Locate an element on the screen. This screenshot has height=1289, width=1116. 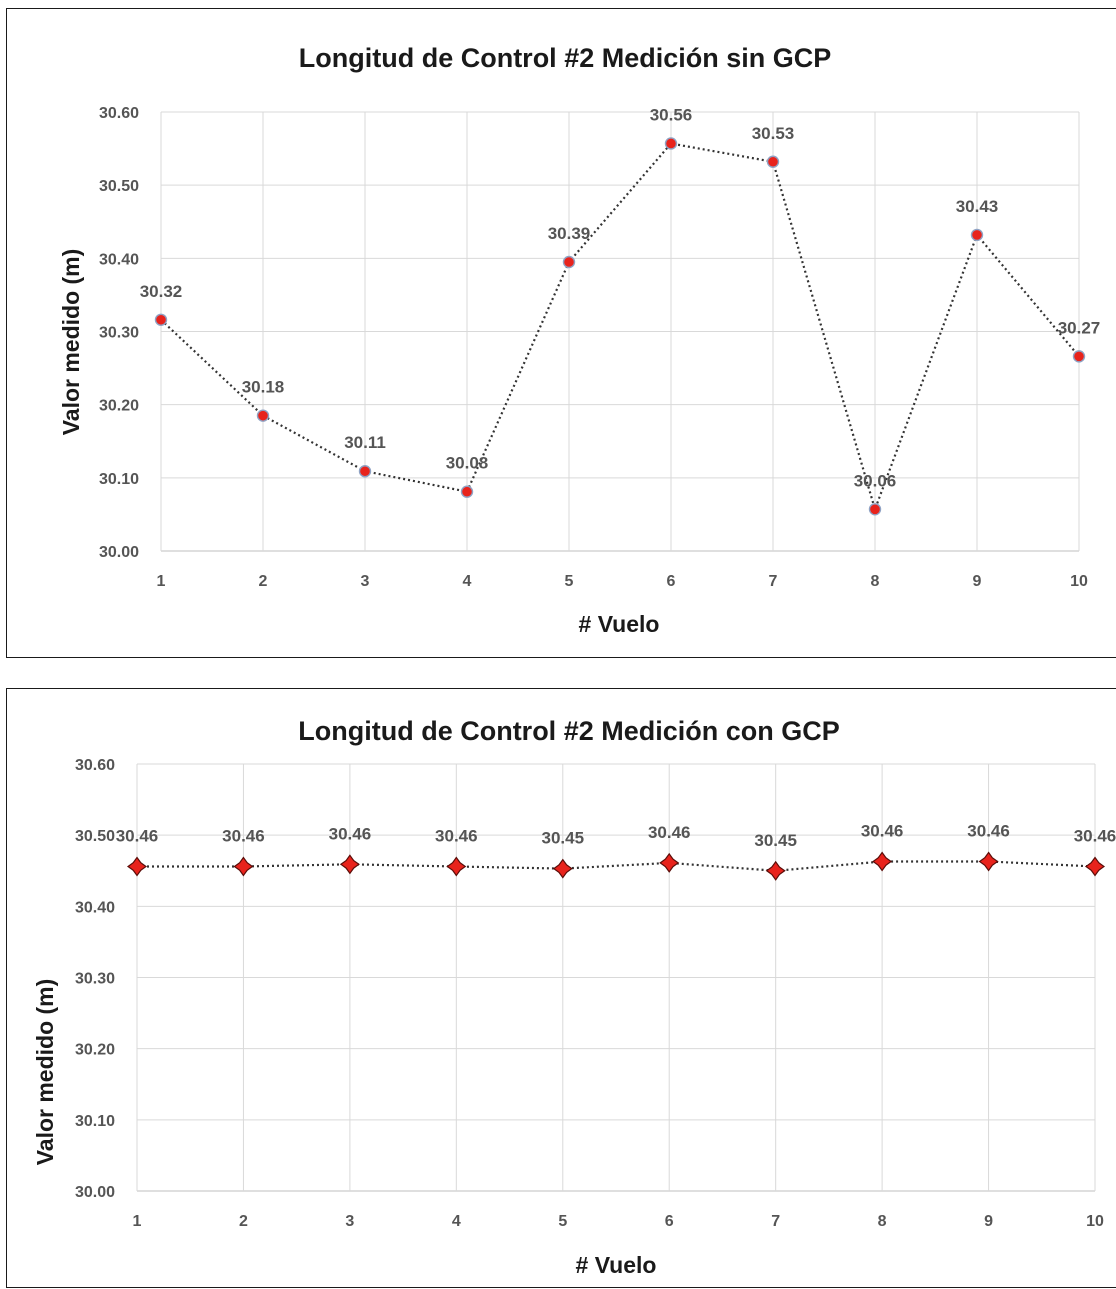
chart-title: Longitud de Control #2 Medición con GCP is located at coordinates (569, 731).